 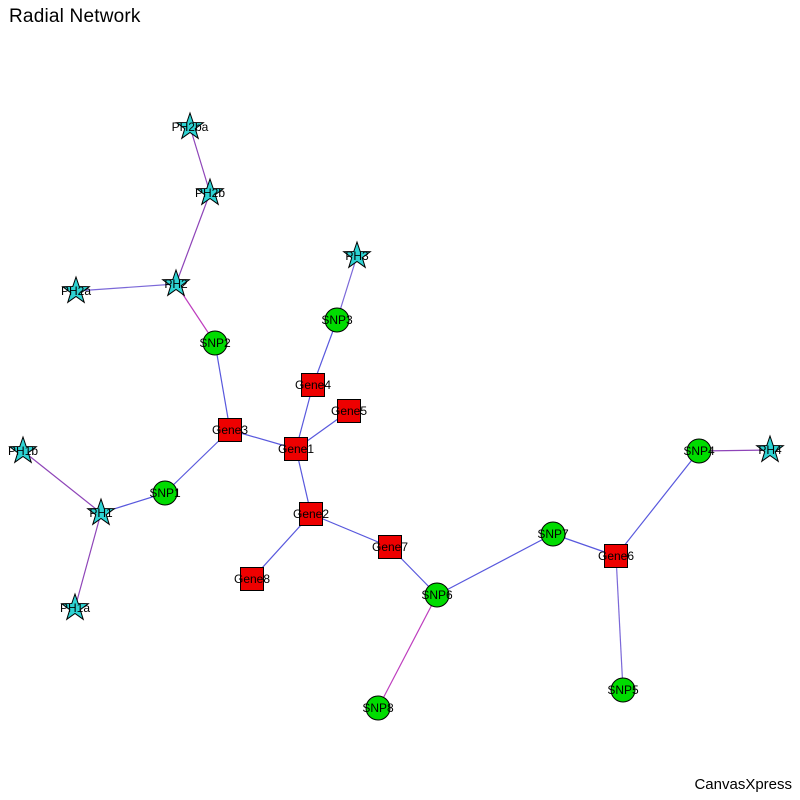 I want to click on edge-PH1b-PH1, so click(x=62, y=482).